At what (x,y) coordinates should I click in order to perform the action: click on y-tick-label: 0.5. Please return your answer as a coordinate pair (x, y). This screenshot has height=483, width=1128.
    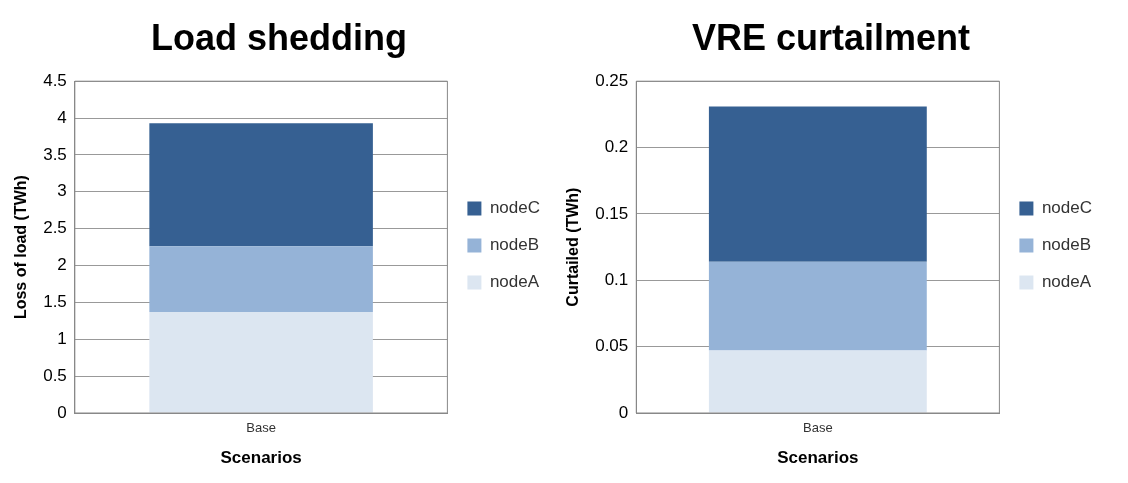
    Looking at the image, I should click on (55, 375).